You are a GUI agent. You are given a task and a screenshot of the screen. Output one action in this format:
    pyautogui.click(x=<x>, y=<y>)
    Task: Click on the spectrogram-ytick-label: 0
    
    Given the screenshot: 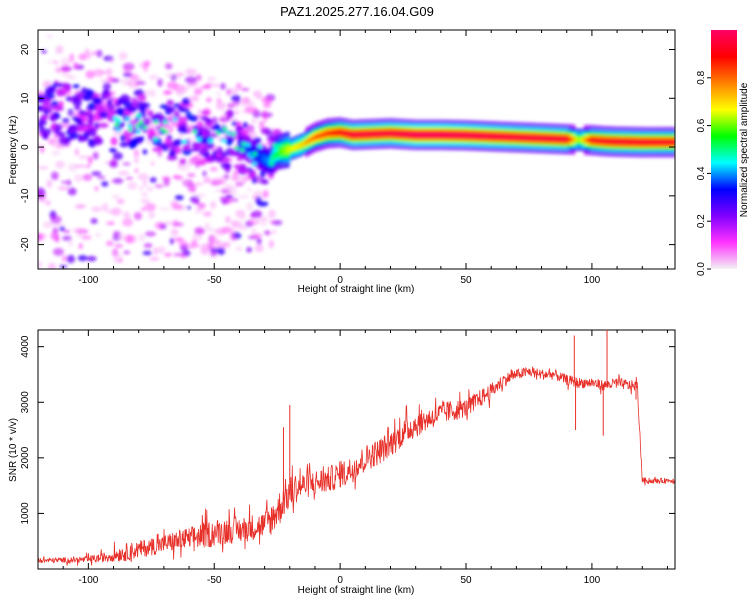 What is the action you would take?
    pyautogui.click(x=25, y=147)
    